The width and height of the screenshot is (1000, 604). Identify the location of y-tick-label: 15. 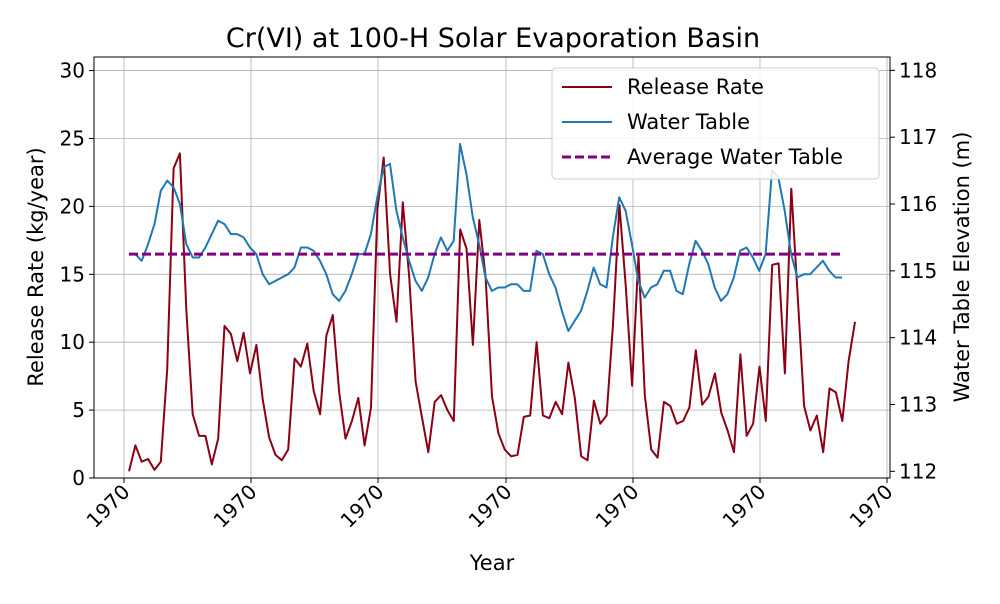
(72, 274).